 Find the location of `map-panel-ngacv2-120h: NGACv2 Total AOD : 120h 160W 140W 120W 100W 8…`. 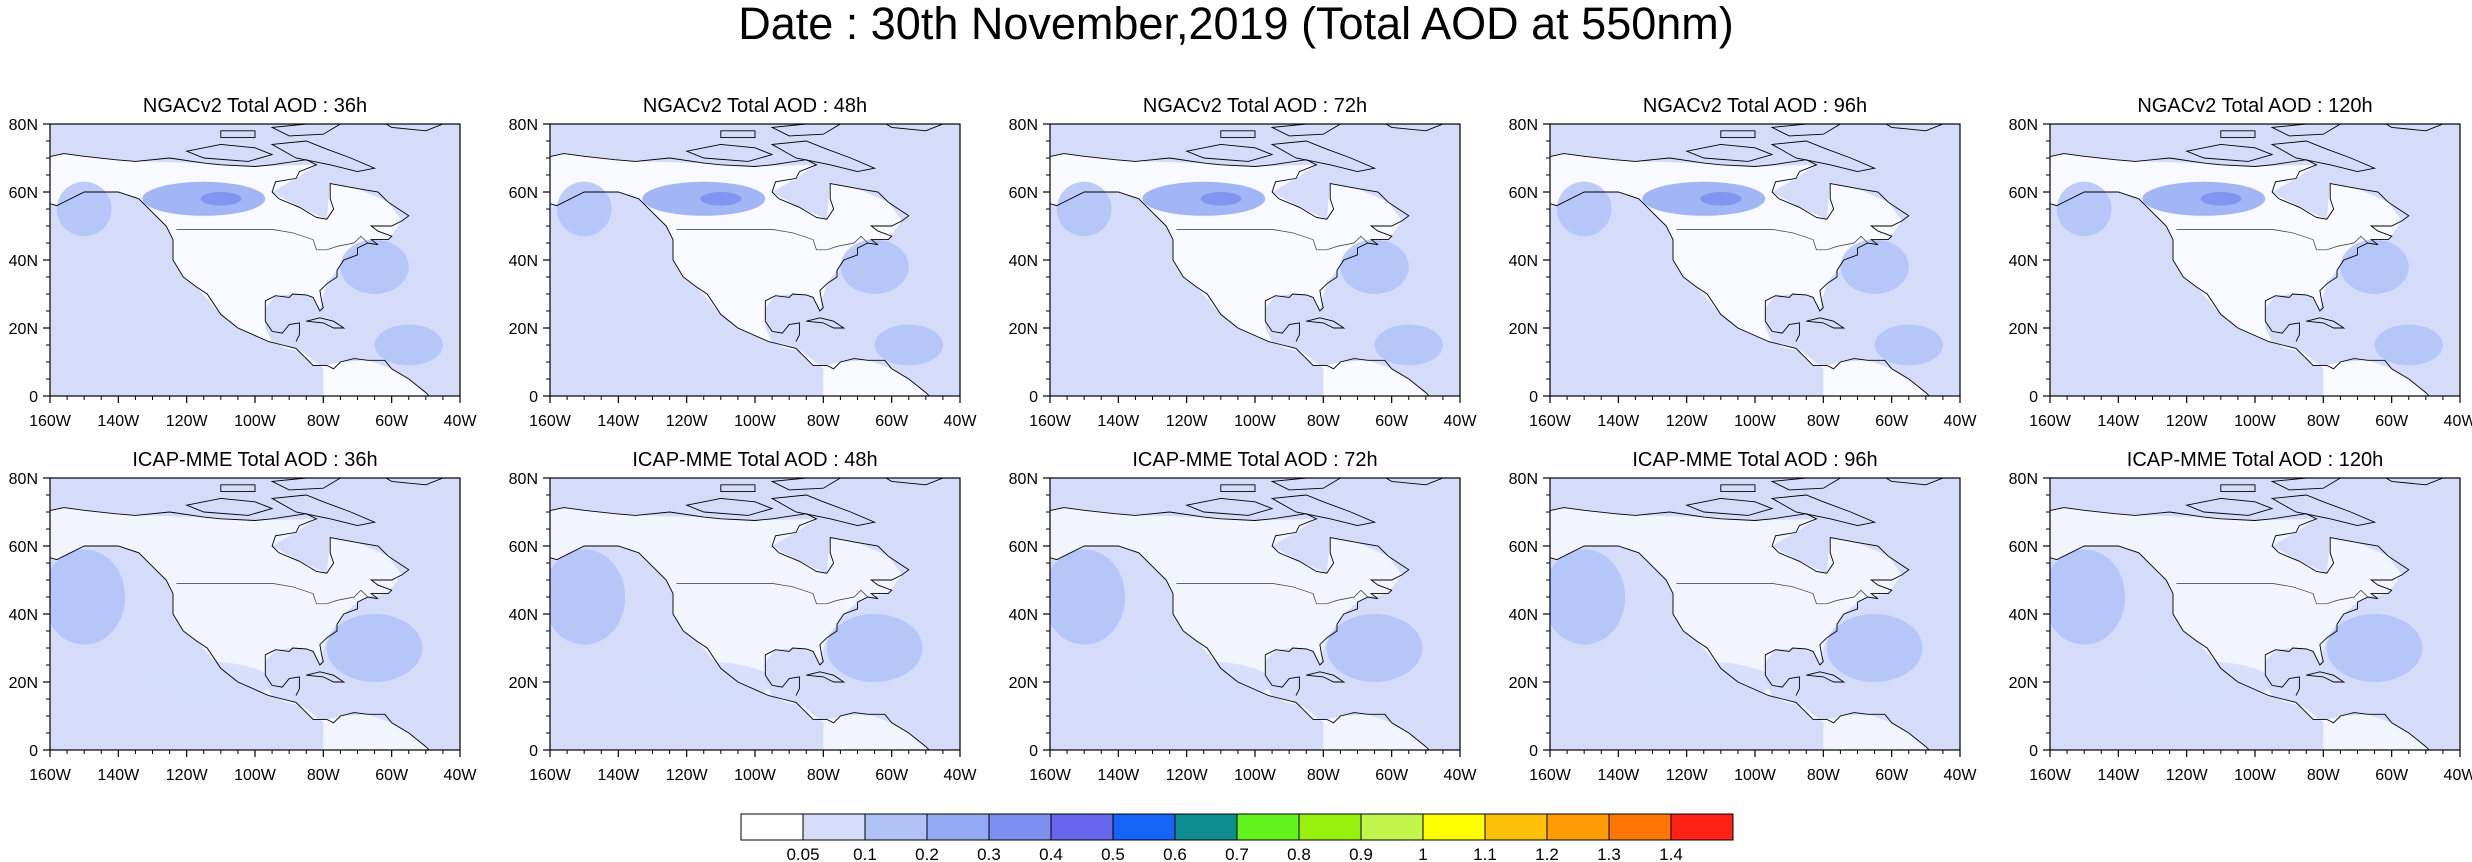

map-panel-ngacv2-120h: NGACv2 Total AOD : 120h 160W 140W 120W 100W 8… is located at coordinates (2240, 262).